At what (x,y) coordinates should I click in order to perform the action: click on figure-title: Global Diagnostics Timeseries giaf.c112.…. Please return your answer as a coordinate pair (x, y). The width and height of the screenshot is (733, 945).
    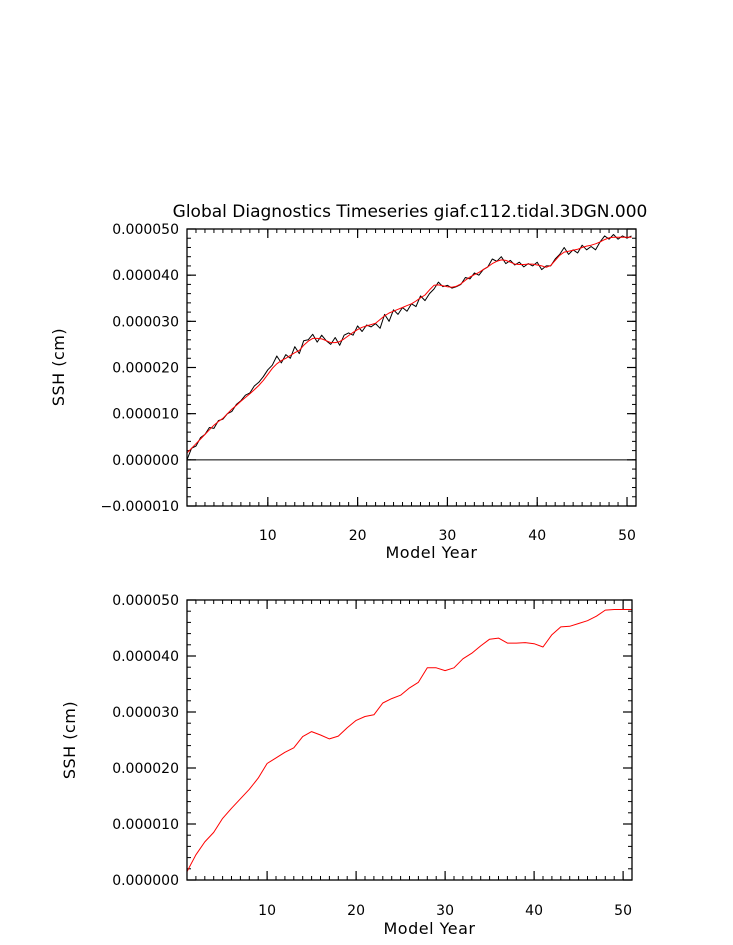
    Looking at the image, I should click on (410, 212).